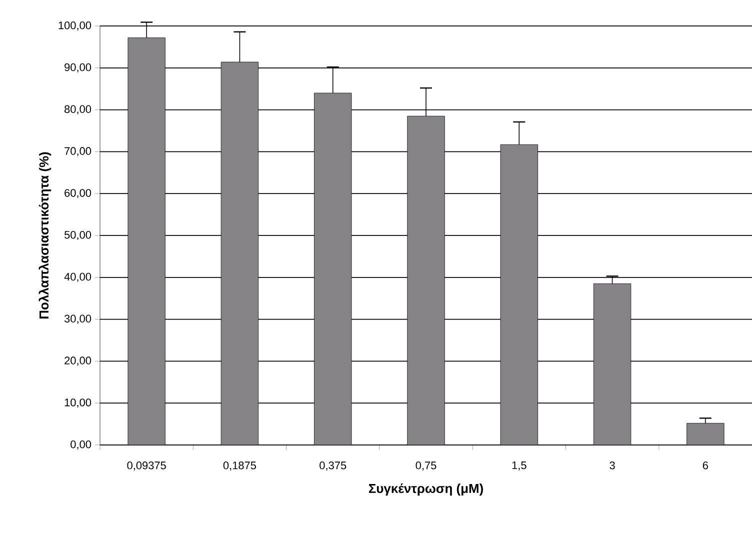 Image resolution: width=752 pixels, height=536 pixels. I want to click on x-tick-label: 6, so click(705, 466).